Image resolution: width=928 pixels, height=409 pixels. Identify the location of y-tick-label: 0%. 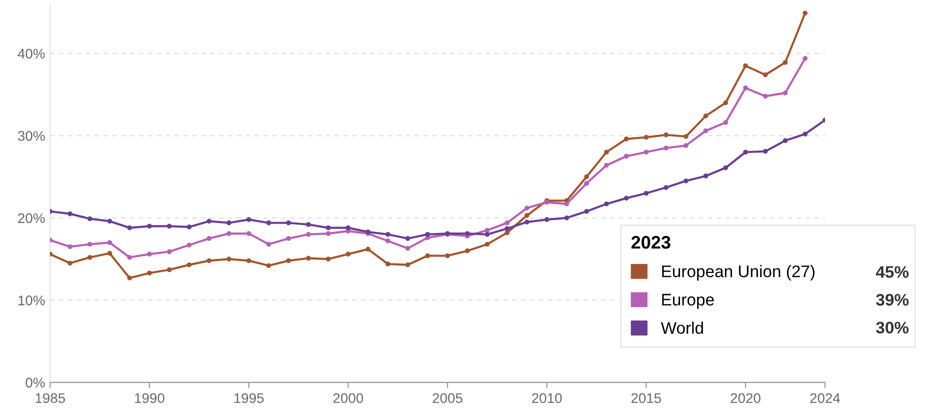
(35, 383).